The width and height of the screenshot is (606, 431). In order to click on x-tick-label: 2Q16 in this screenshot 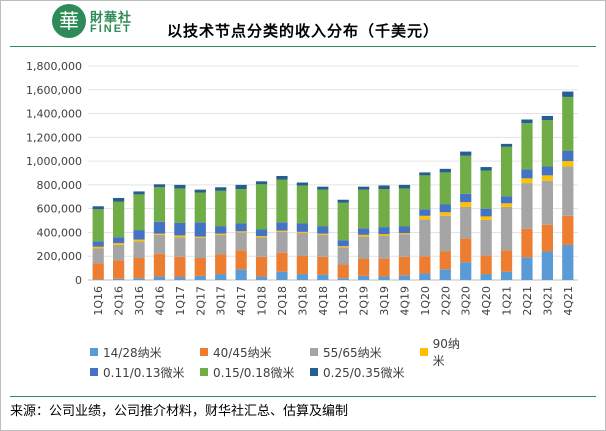, I will do `click(119, 301)`.